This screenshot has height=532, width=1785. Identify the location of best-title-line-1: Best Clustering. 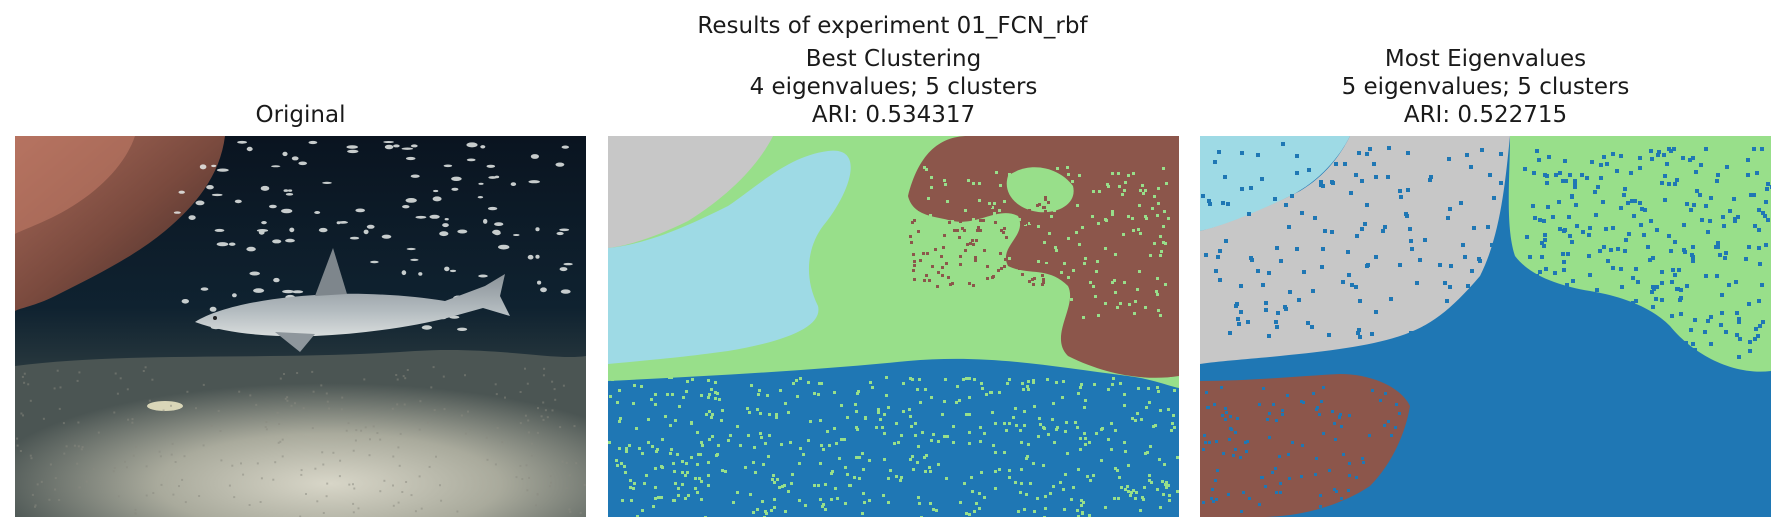
(893, 59).